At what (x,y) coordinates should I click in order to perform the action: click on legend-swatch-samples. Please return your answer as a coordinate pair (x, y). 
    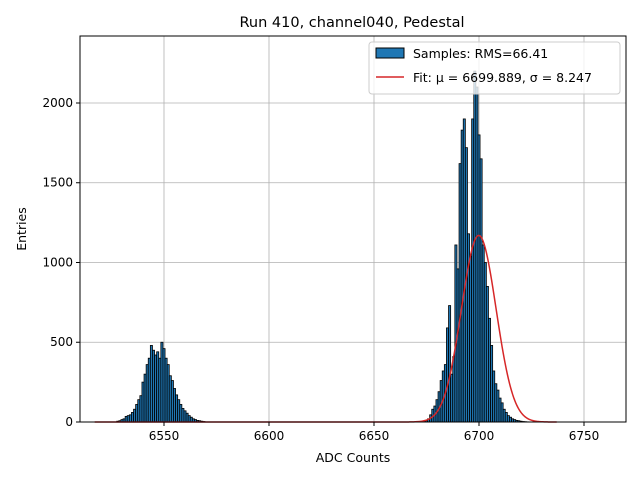
    Looking at the image, I should click on (390, 53).